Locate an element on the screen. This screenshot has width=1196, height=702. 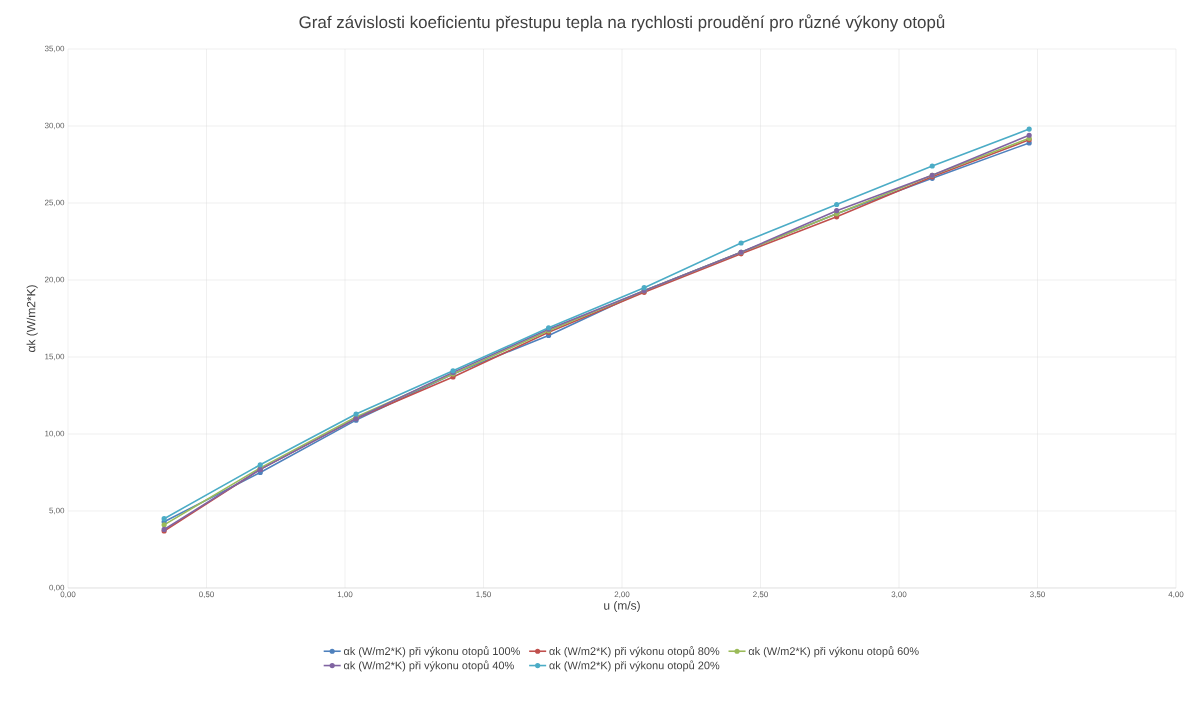
legend-label: αk (W/m2*K) při výkonu otopů 60% is located at coordinates (833, 652).